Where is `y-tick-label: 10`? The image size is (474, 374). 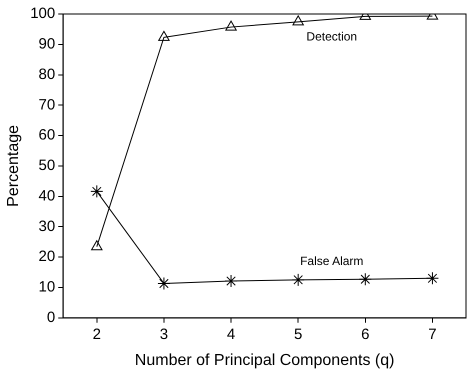
y-tick-label: 10 is located at coordinates (47, 287).